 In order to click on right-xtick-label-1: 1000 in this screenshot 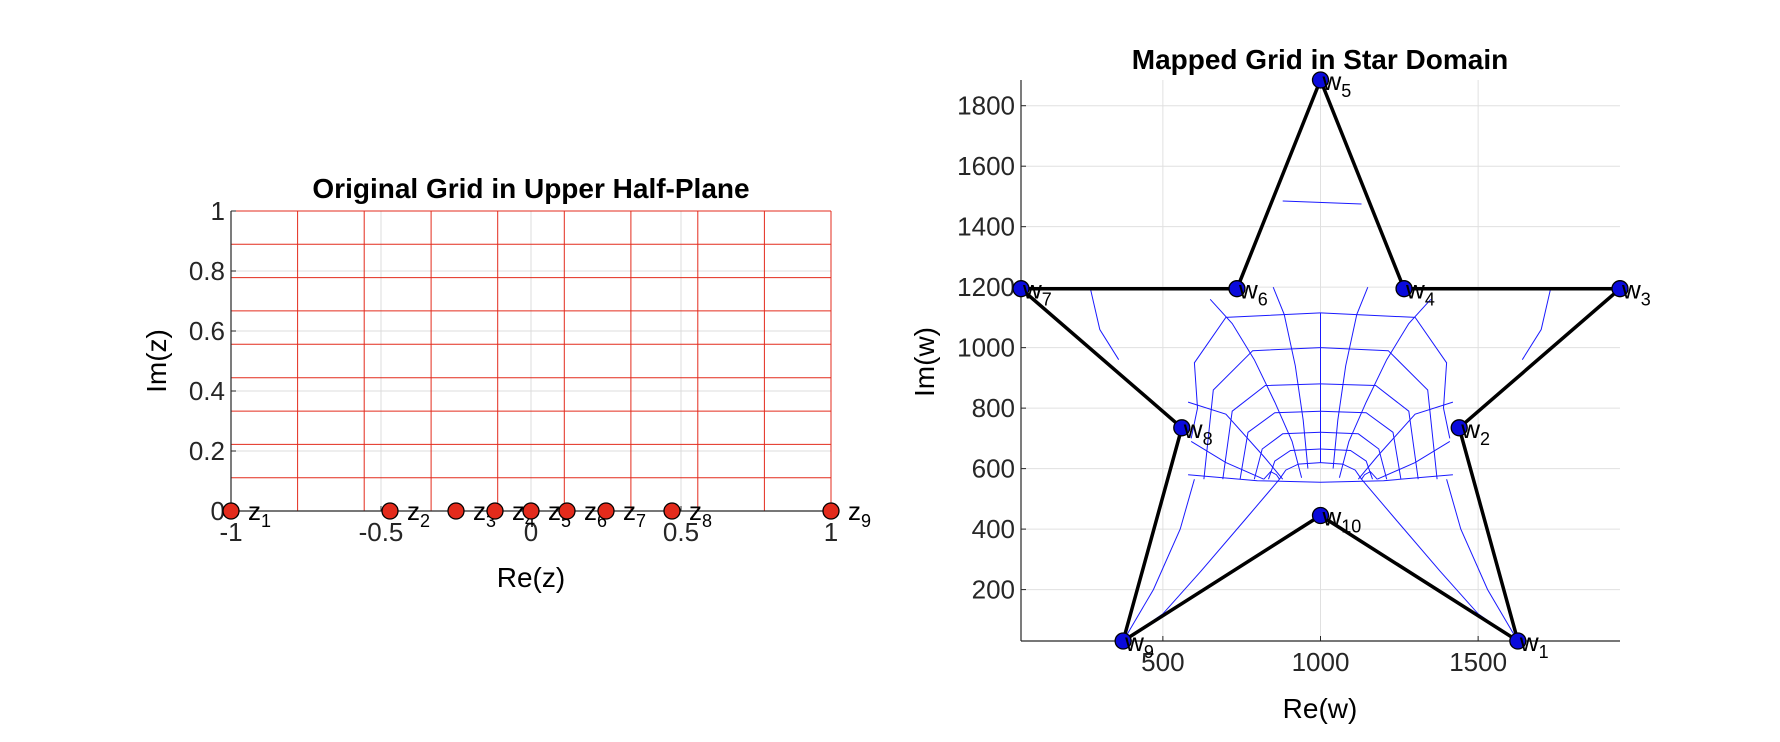, I will do `click(1321, 662)`.